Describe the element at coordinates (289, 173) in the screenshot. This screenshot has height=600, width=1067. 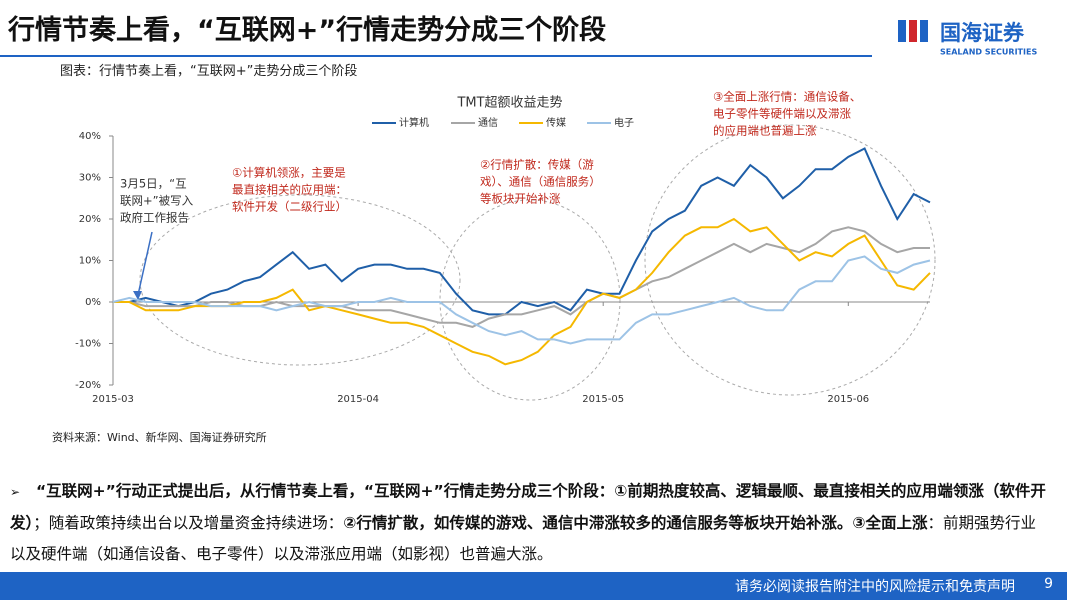
I see `annotation: ①计算机领涨，主要是` at that location.